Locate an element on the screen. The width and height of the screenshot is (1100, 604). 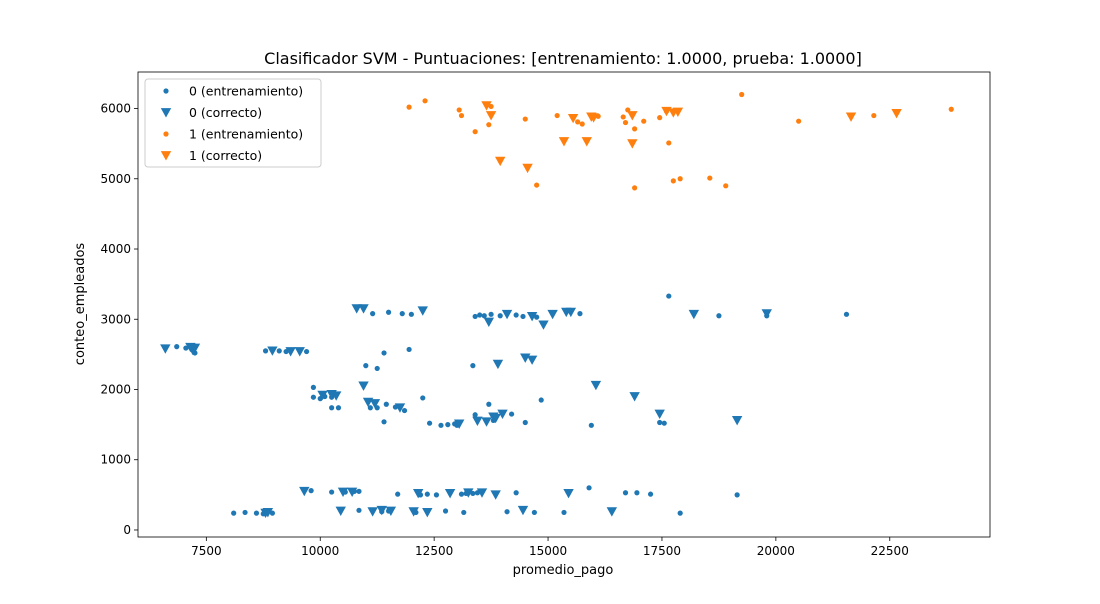
y-axis-label: conteo_empleados is located at coordinates (80, 304).